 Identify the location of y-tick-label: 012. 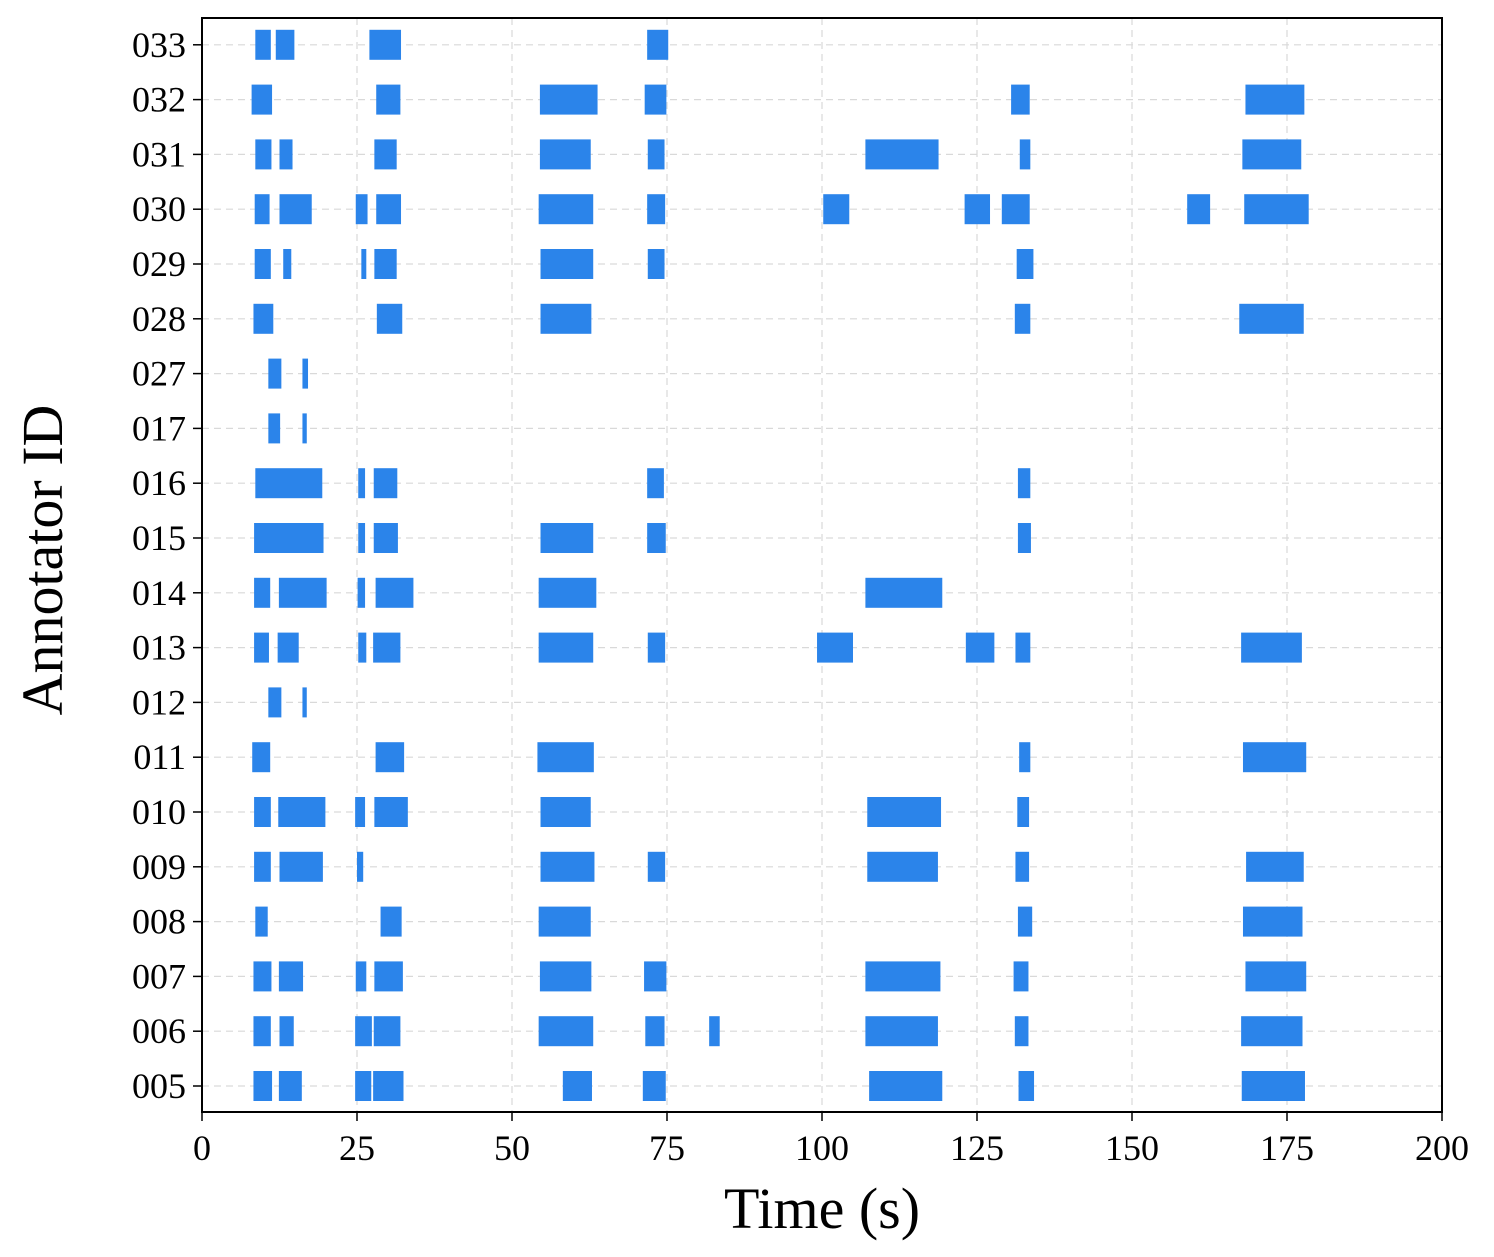
(159, 702).